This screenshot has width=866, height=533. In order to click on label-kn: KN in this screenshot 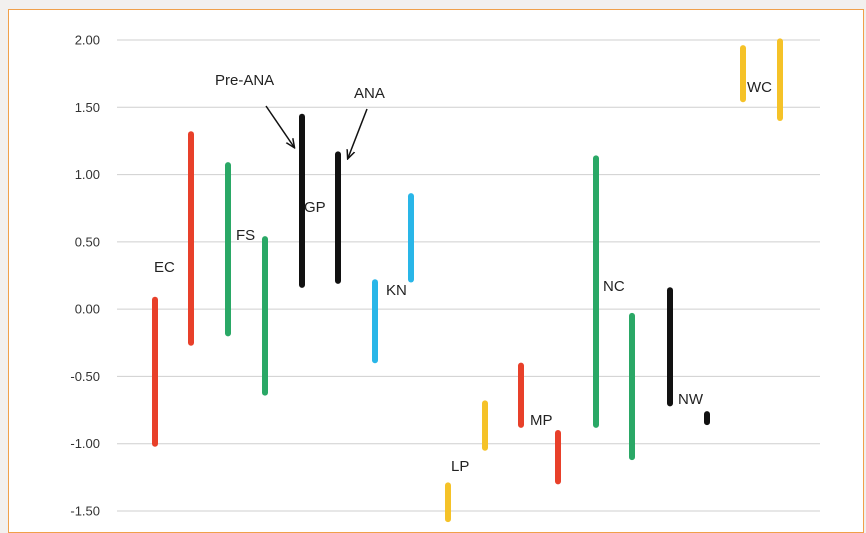, I will do `click(396, 290)`.